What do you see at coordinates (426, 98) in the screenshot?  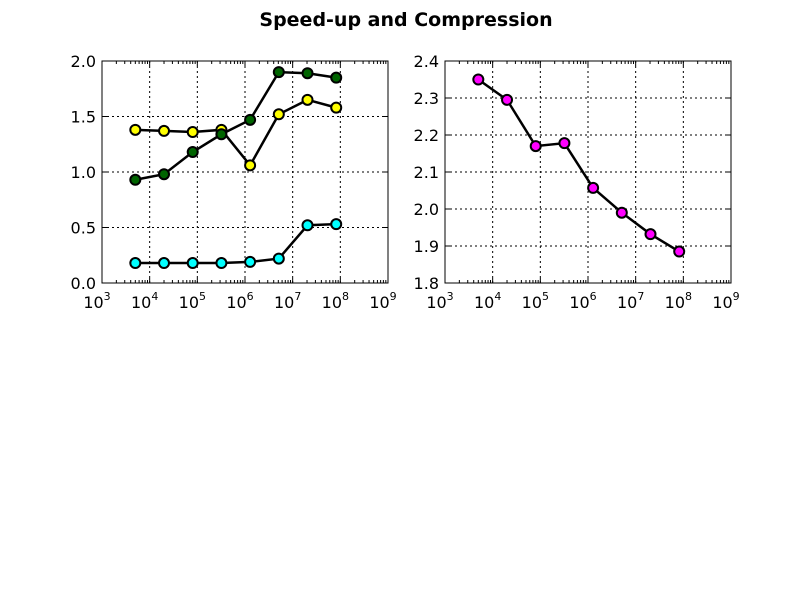 I see `y-tick-label: 2.3` at bounding box center [426, 98].